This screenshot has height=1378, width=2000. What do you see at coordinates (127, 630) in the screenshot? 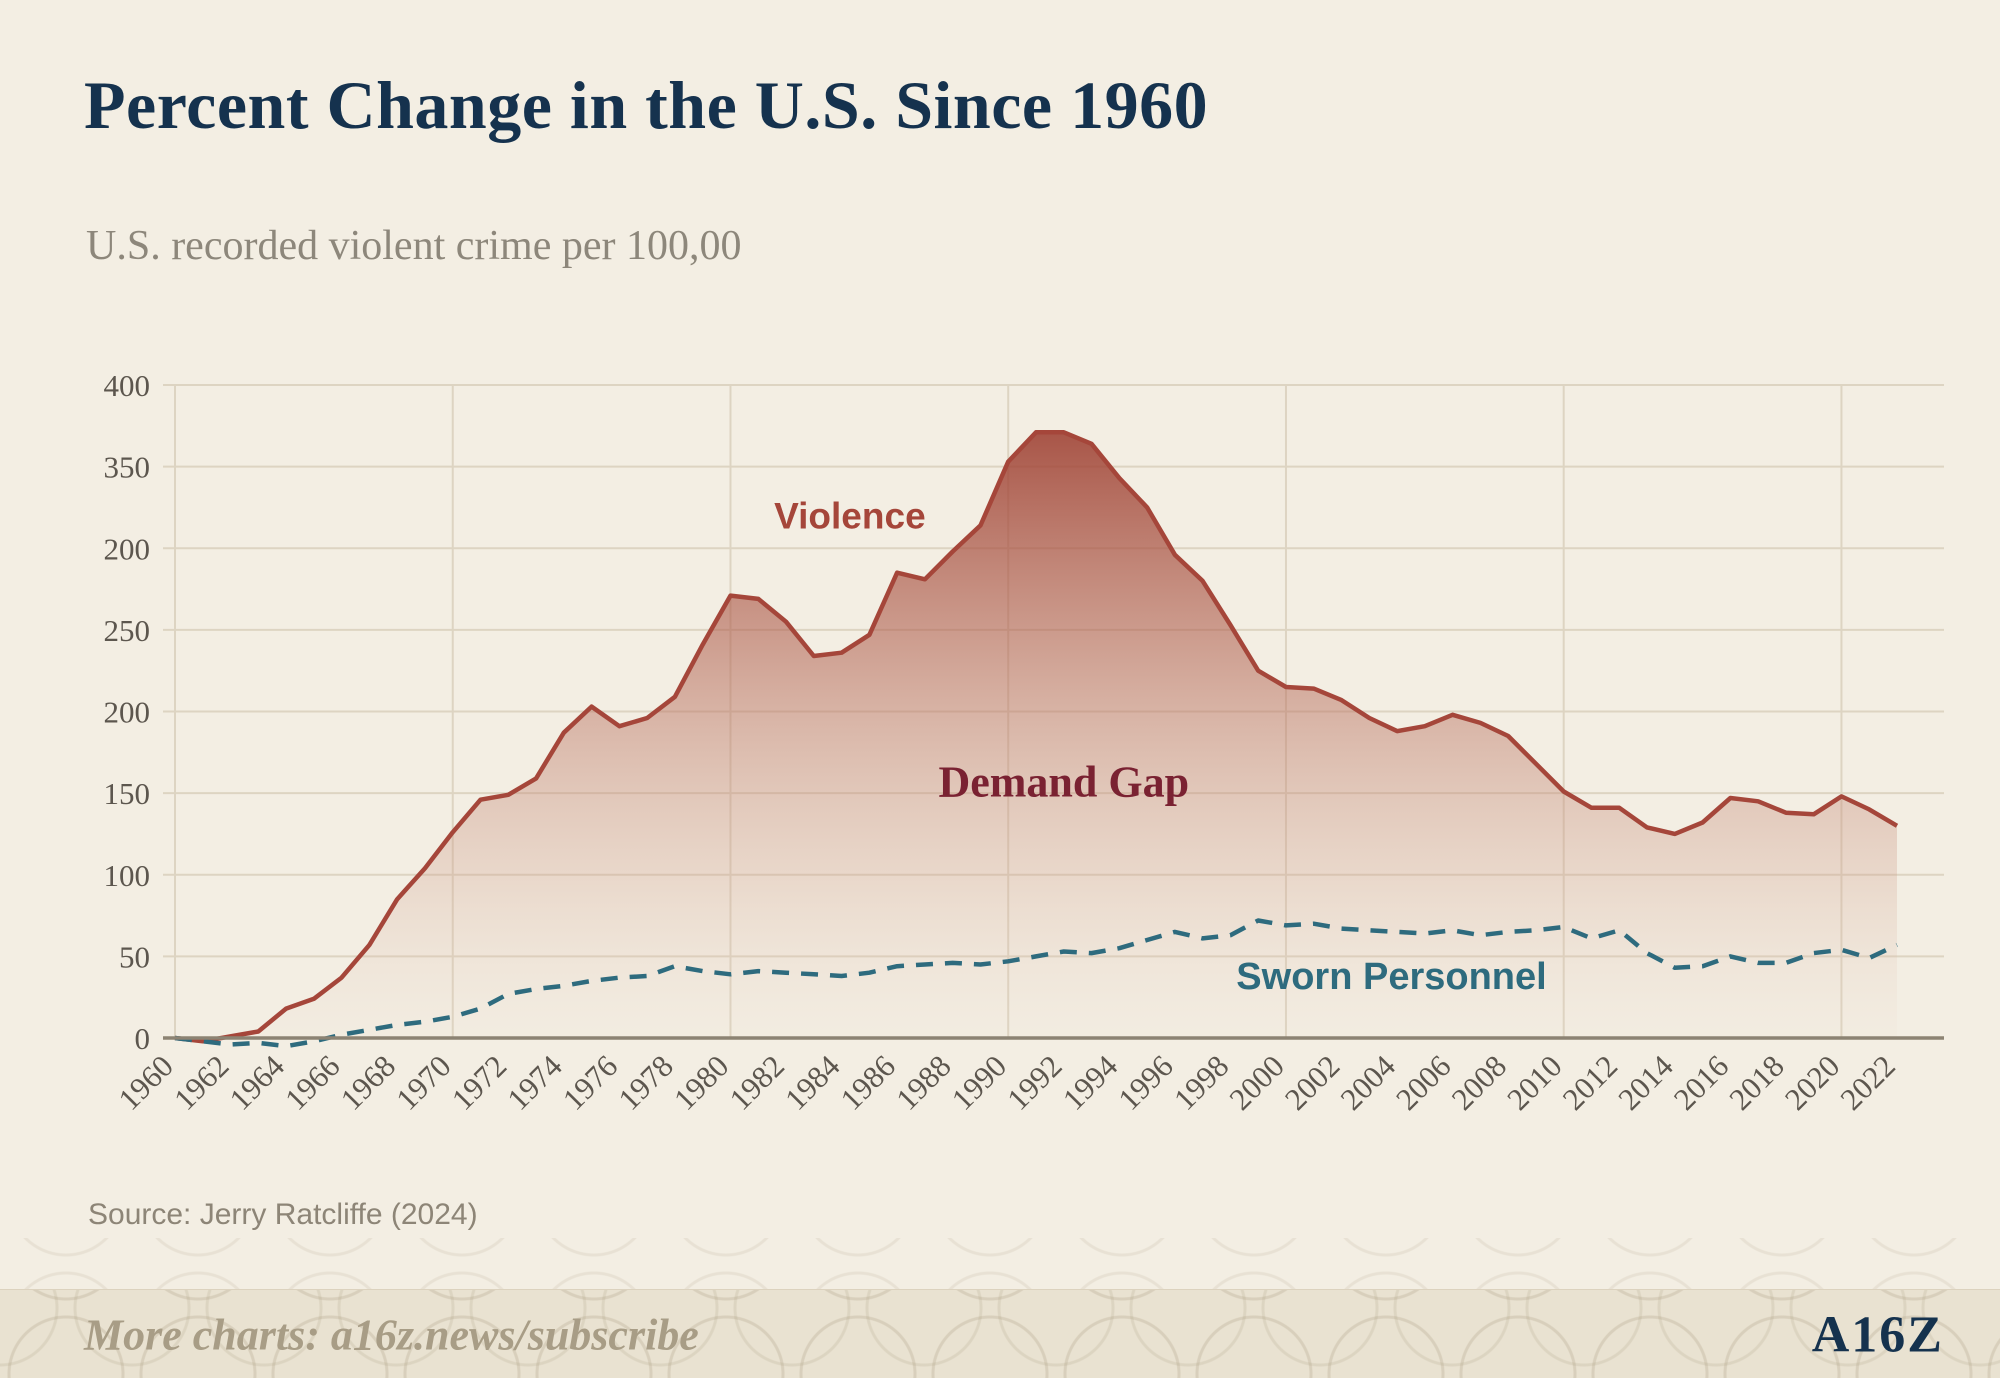
I see `svg-text: 250` at bounding box center [127, 630].